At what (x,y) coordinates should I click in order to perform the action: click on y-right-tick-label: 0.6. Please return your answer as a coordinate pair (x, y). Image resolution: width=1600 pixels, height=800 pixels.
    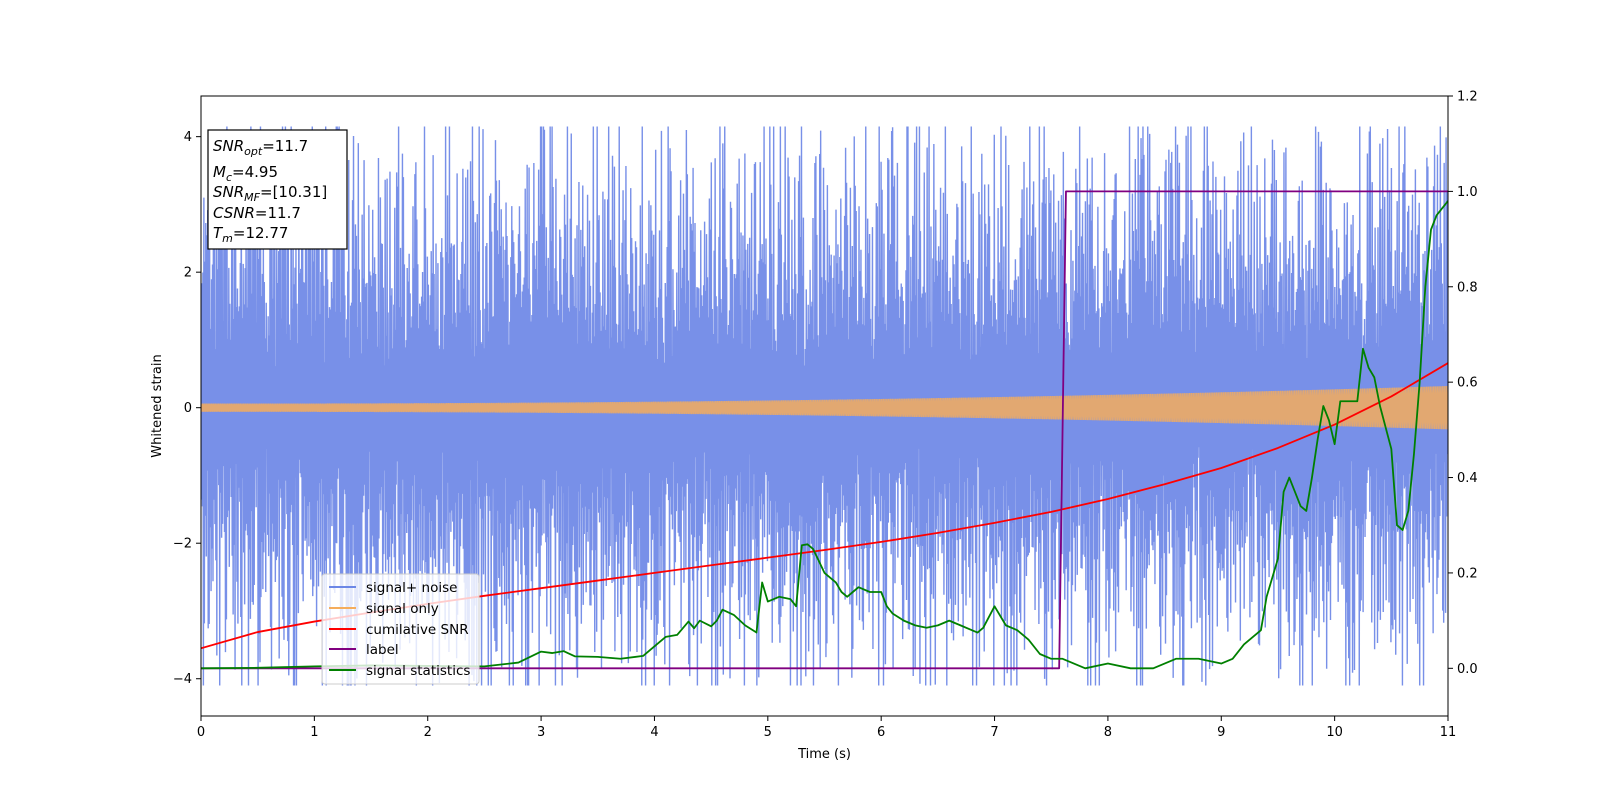
    Looking at the image, I should click on (1467, 383).